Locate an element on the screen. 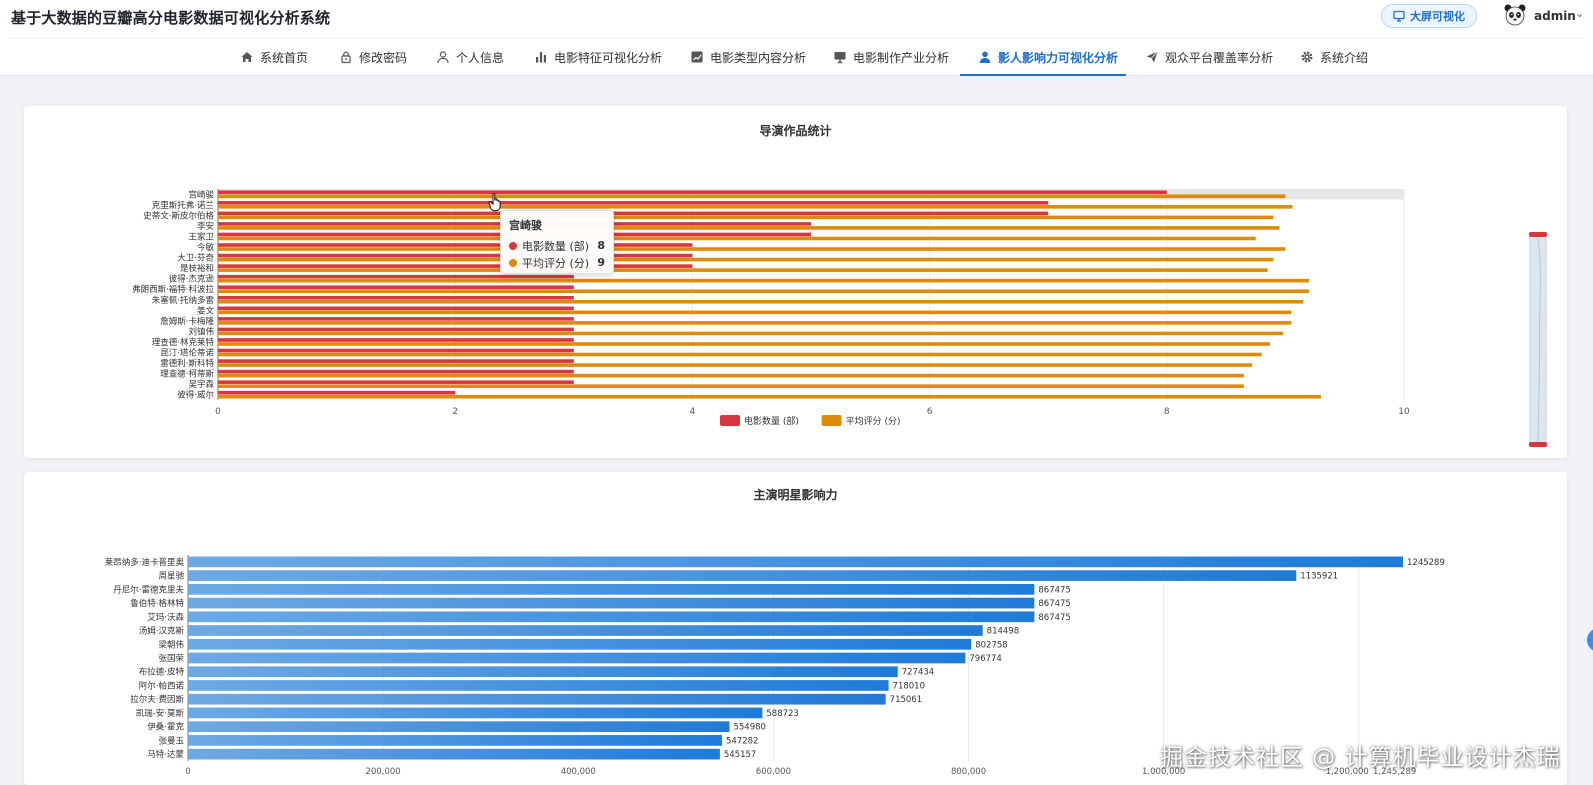  y-tick-label: 雷德利·斯科特 is located at coordinates (187, 363).